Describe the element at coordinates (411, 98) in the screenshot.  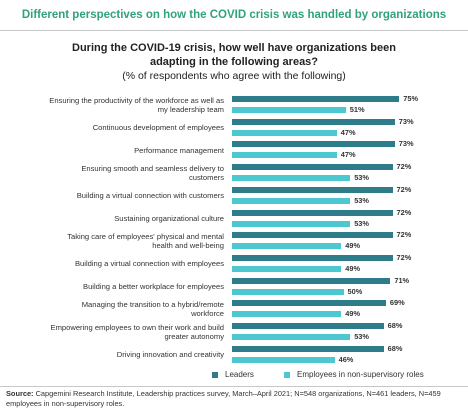
I see `value-label: 75%` at that location.